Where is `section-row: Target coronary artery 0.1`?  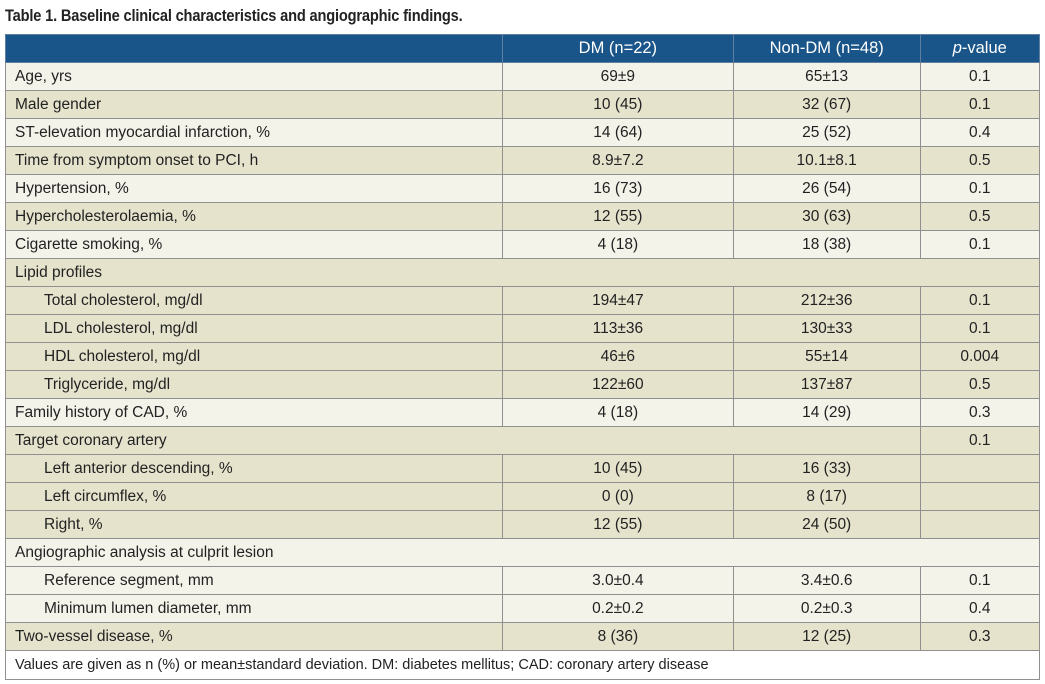 section-row: Target coronary artery 0.1 is located at coordinates (523, 440).